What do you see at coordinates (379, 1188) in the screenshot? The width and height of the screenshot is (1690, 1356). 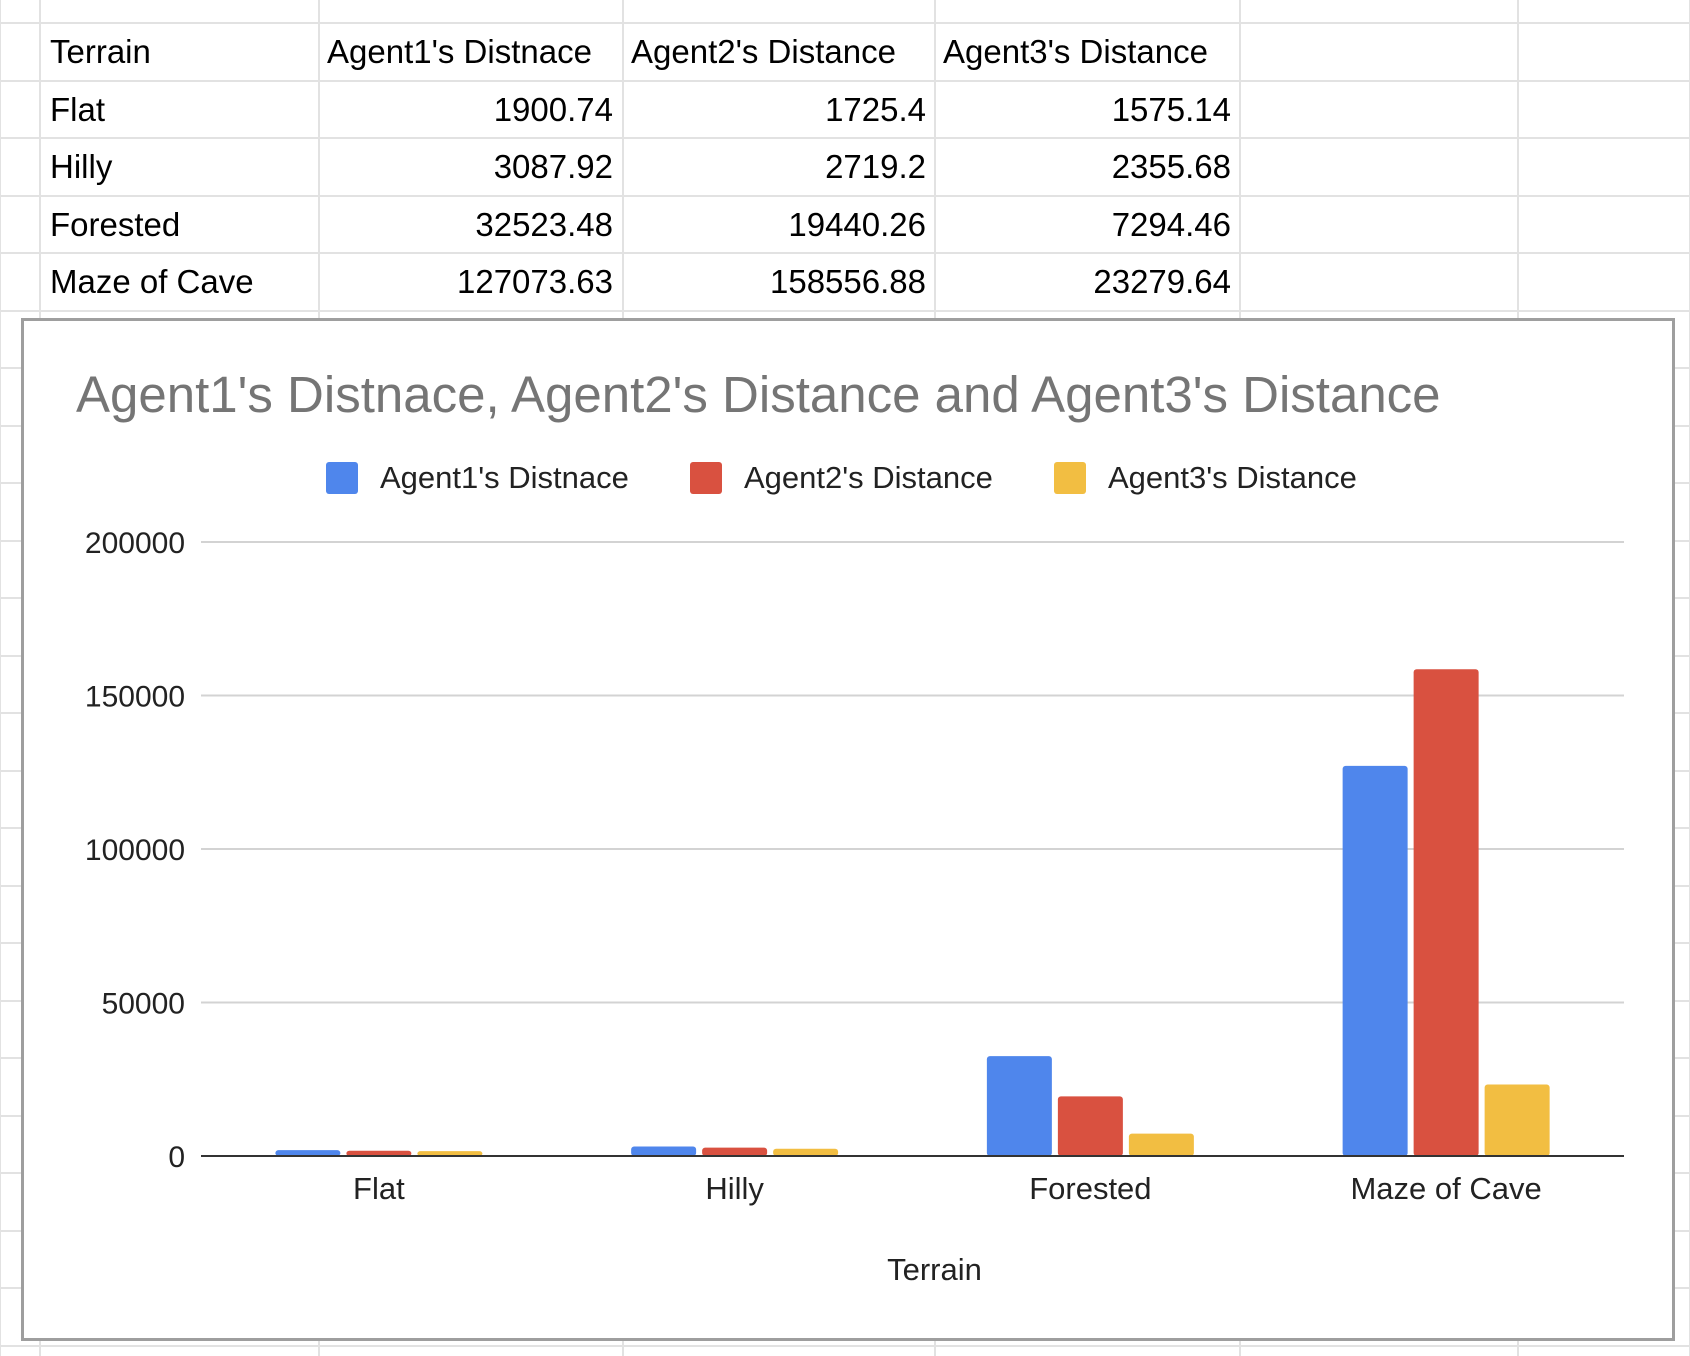 I see `x-tick-label: Flat` at bounding box center [379, 1188].